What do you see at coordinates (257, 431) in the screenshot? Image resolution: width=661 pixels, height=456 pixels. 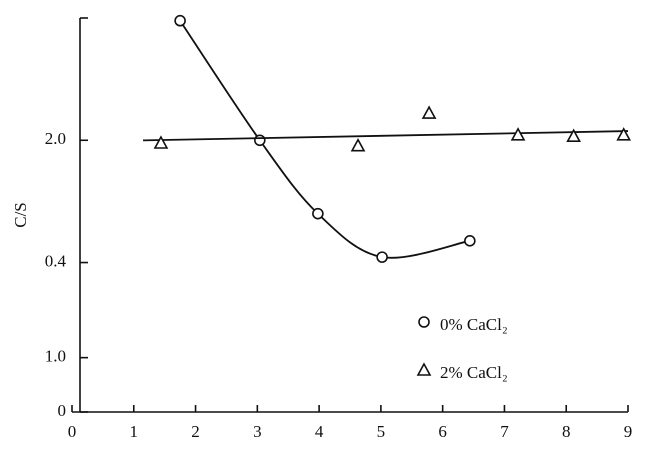 I see `x-tick-label: 3` at bounding box center [257, 431].